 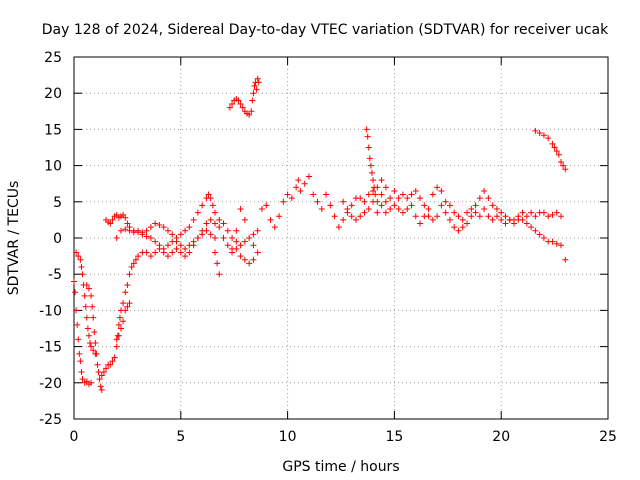 I want to click on series-descent-a, so click(x=86, y=303).